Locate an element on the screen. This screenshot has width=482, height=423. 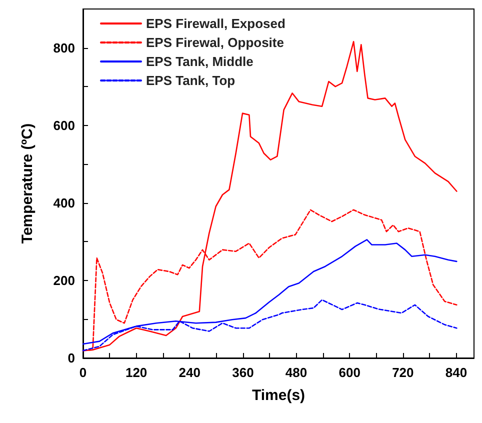
x-tick-label: 240 is located at coordinates (189, 372).